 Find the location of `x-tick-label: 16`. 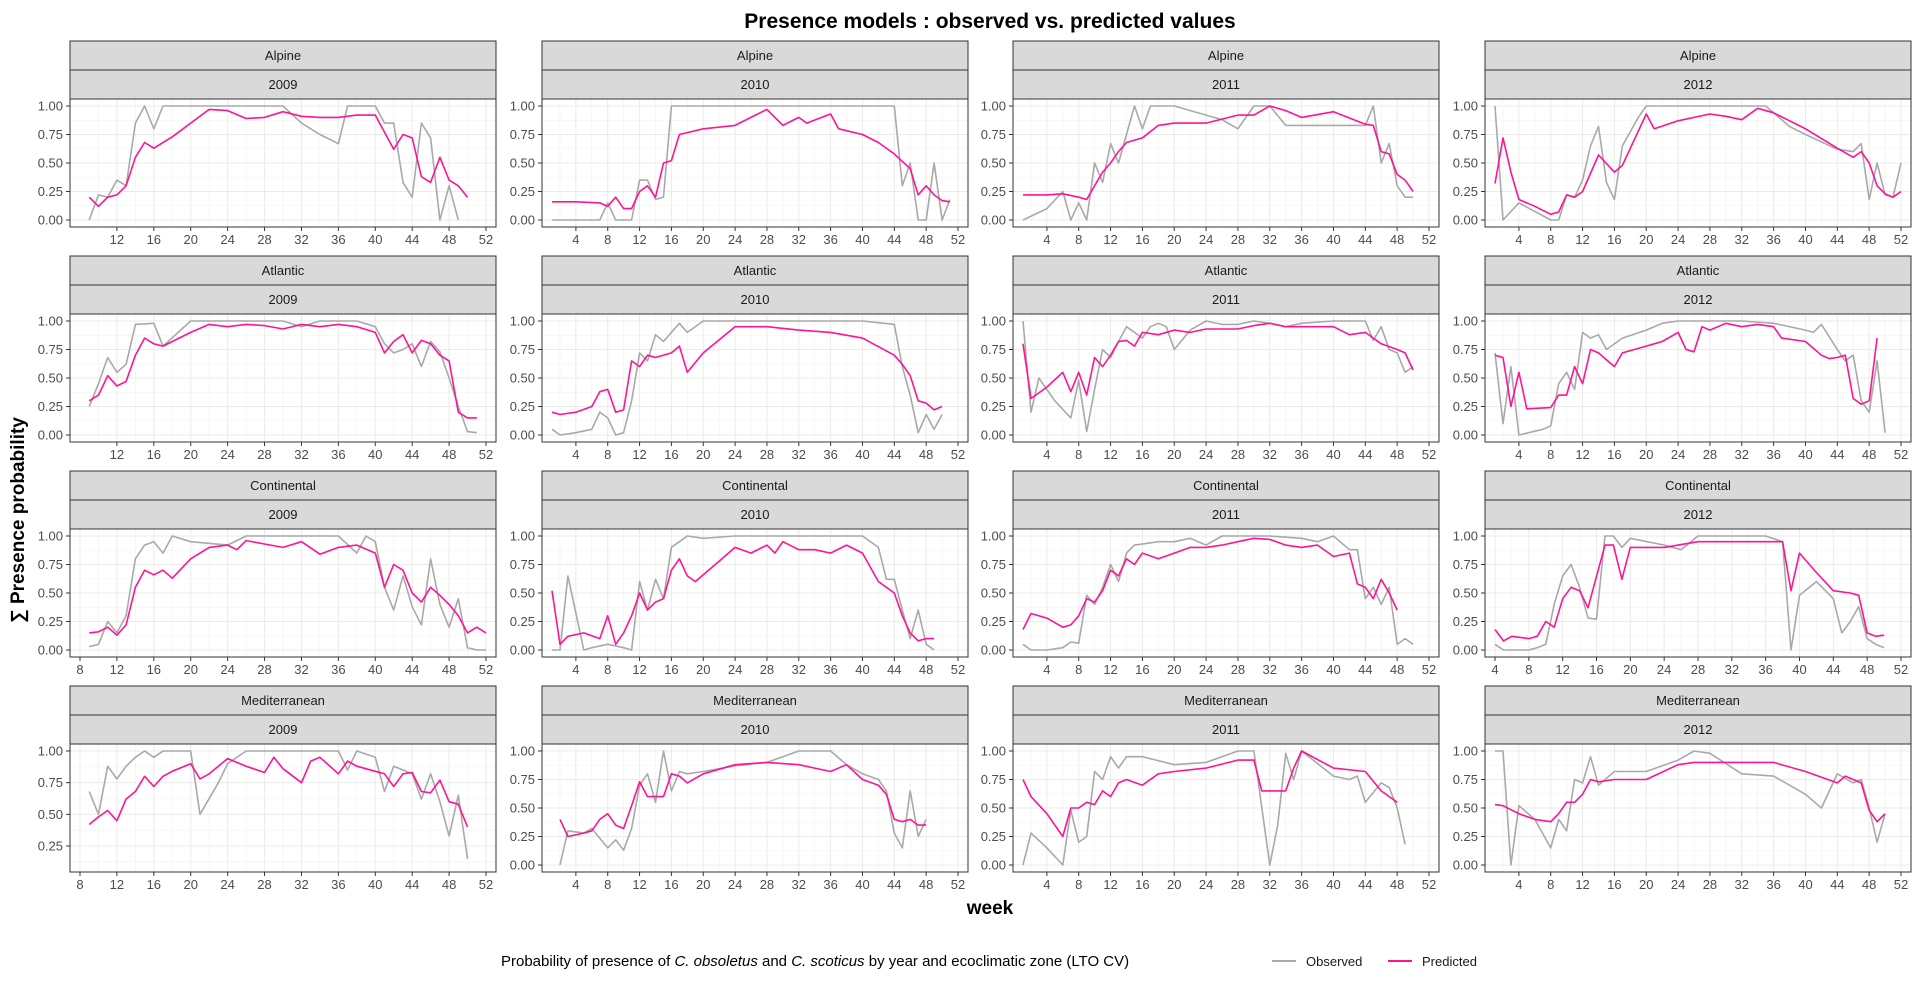

x-tick-label: 16 is located at coordinates (1614, 239).